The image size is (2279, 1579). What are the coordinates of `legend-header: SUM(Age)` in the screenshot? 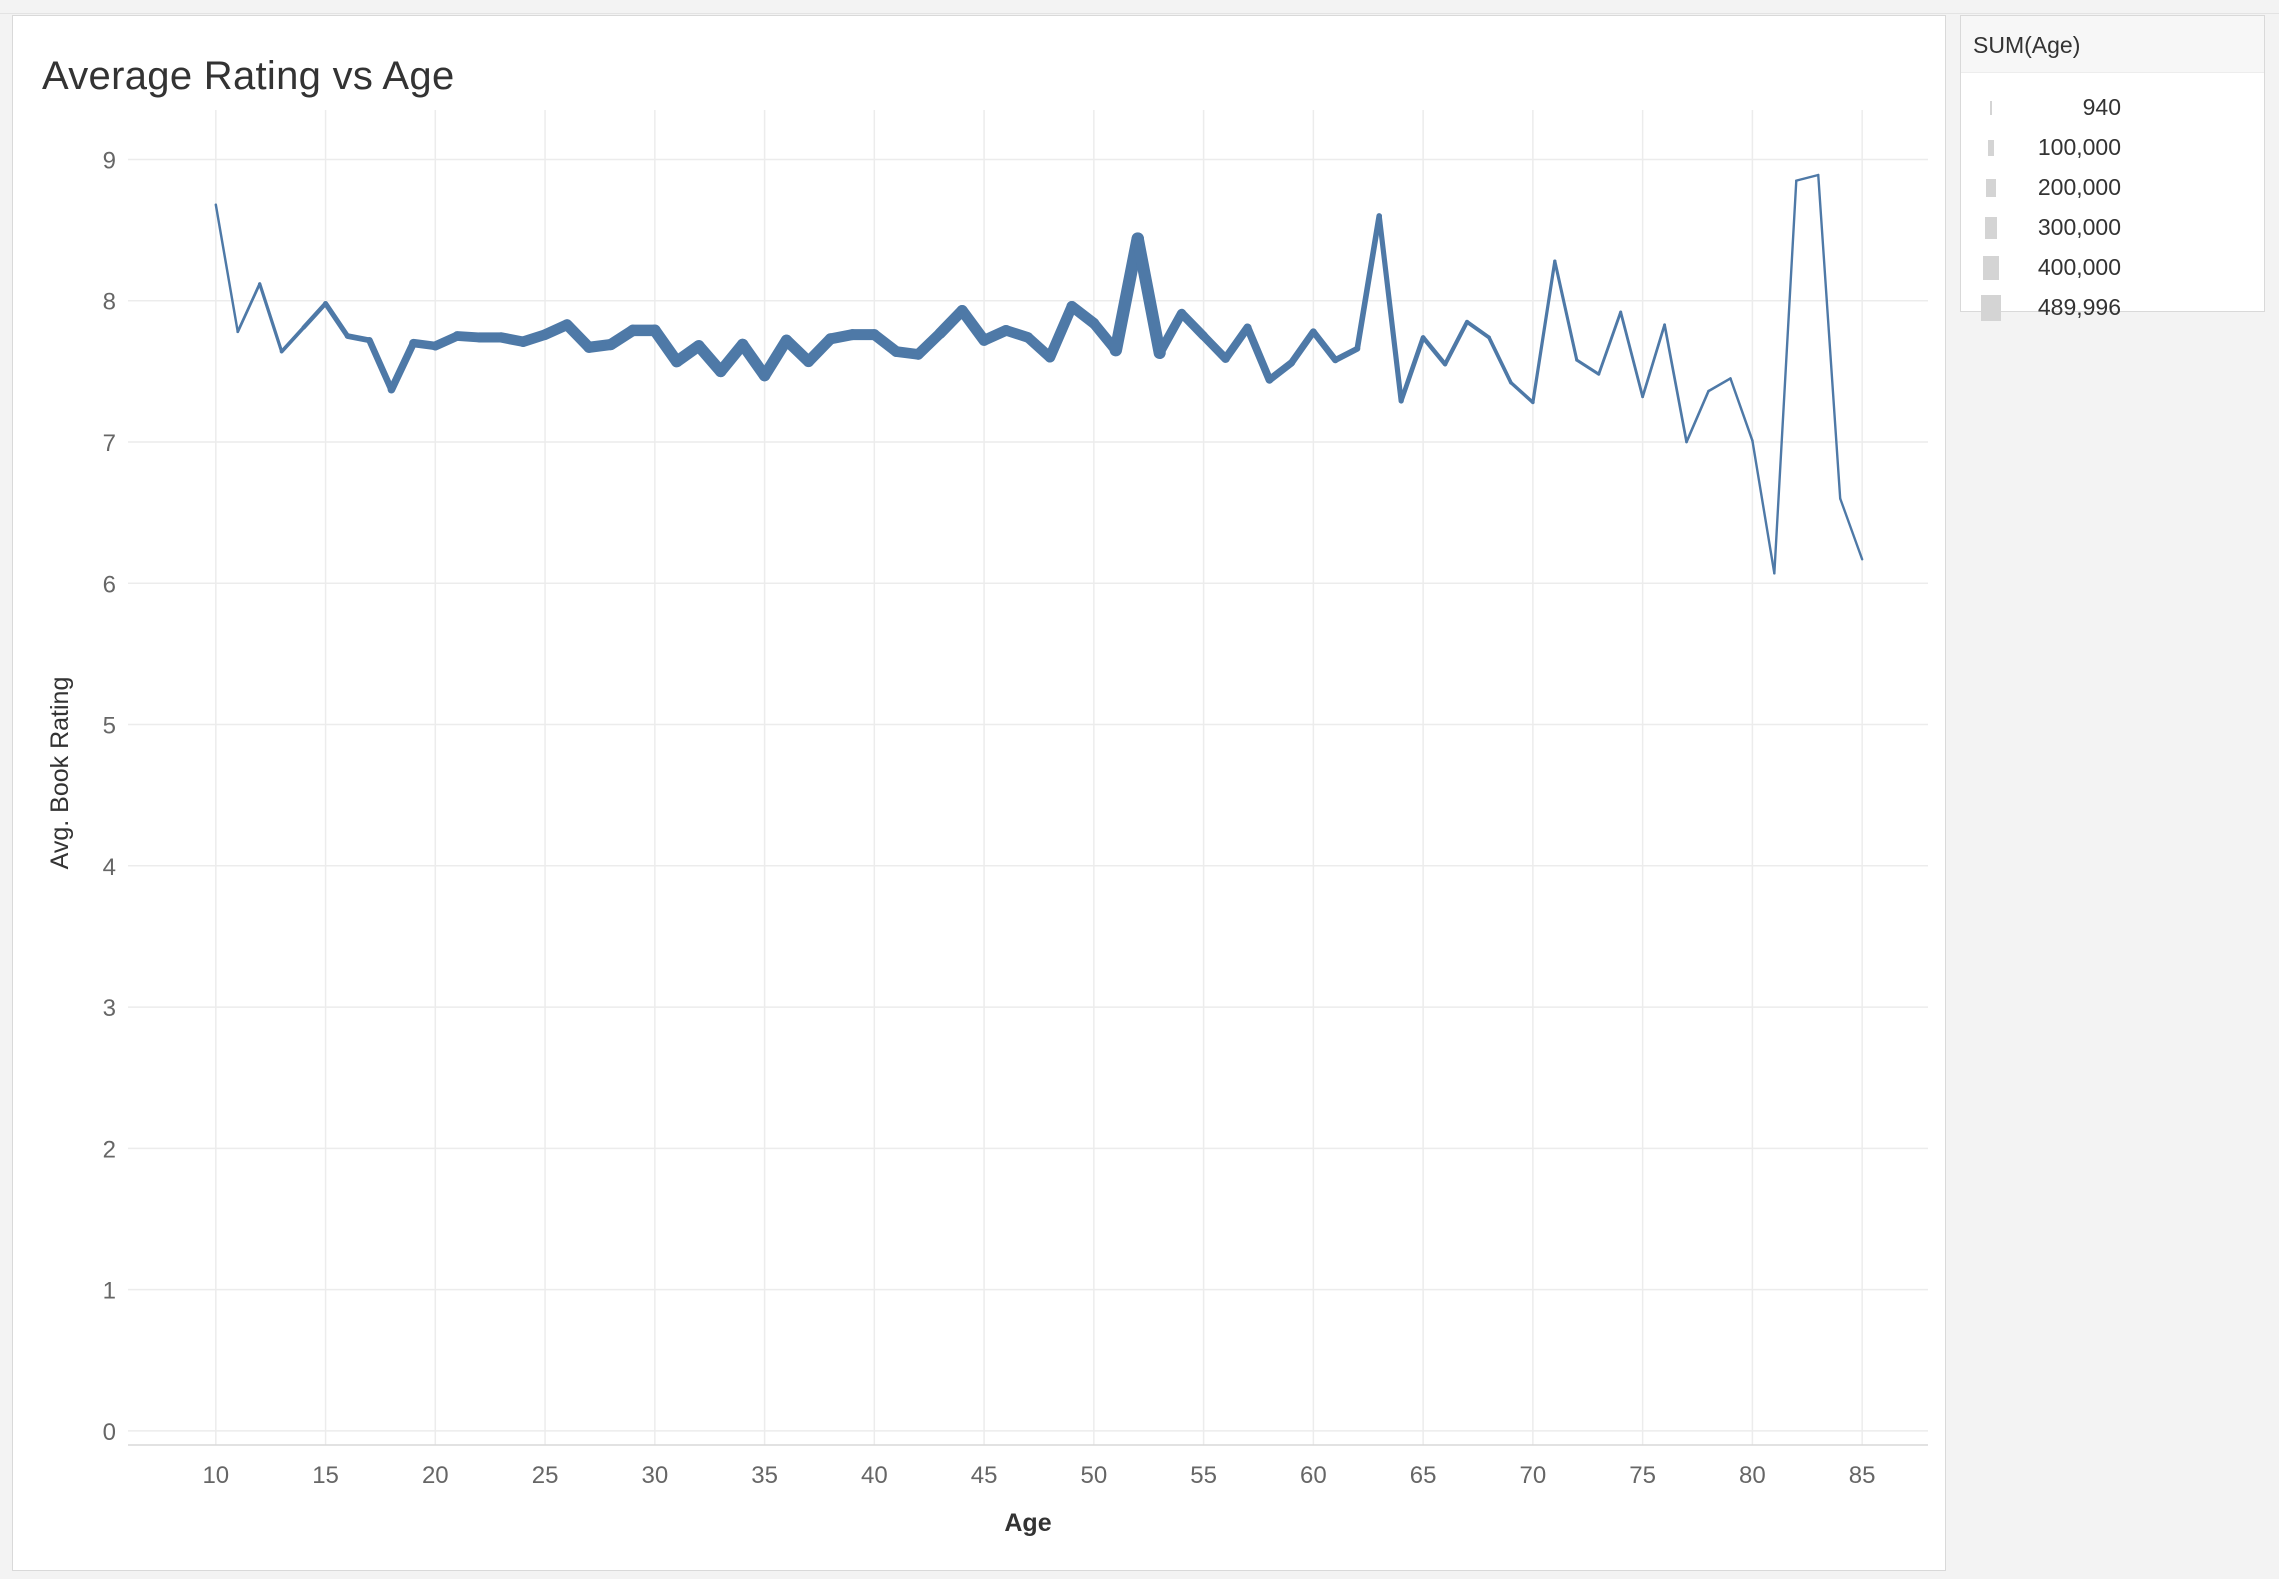 It's located at (2112, 44).